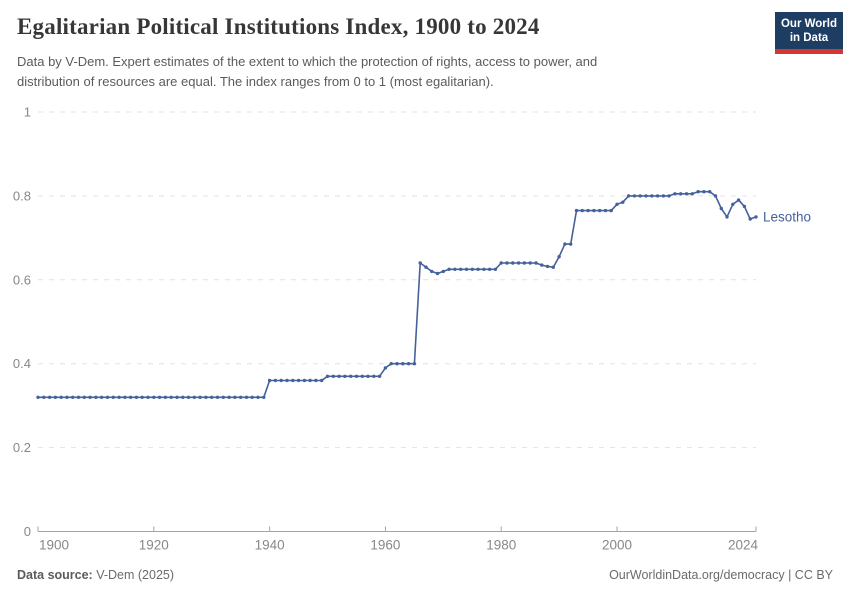 The height and width of the screenshot is (600, 850). What do you see at coordinates (809, 30) in the screenshot?
I see `owid-logo-text: Our World in Data` at bounding box center [809, 30].